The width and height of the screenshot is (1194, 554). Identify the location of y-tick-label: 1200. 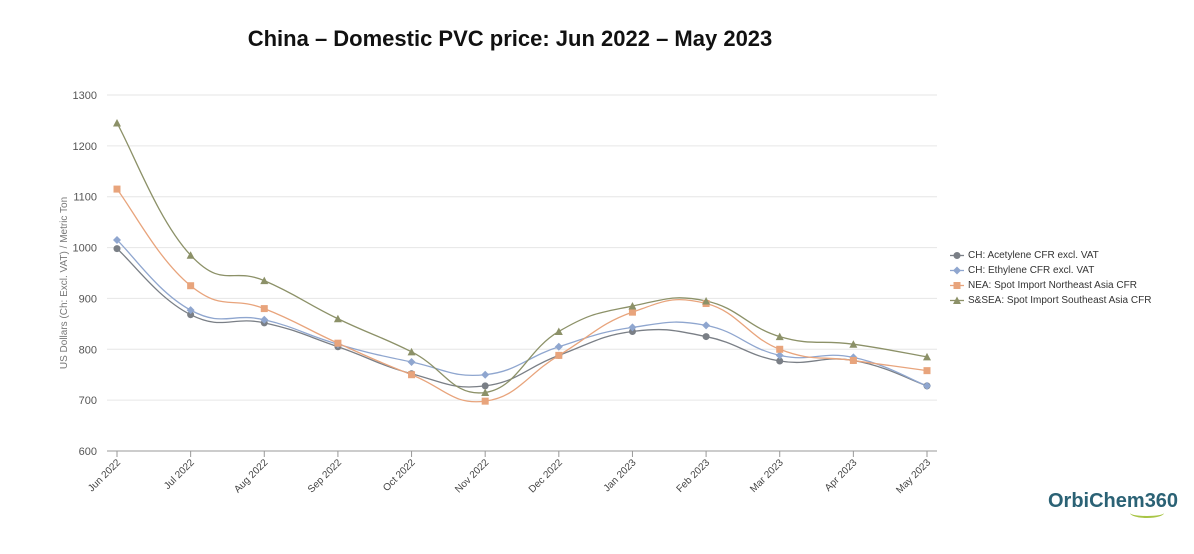
(85, 147).